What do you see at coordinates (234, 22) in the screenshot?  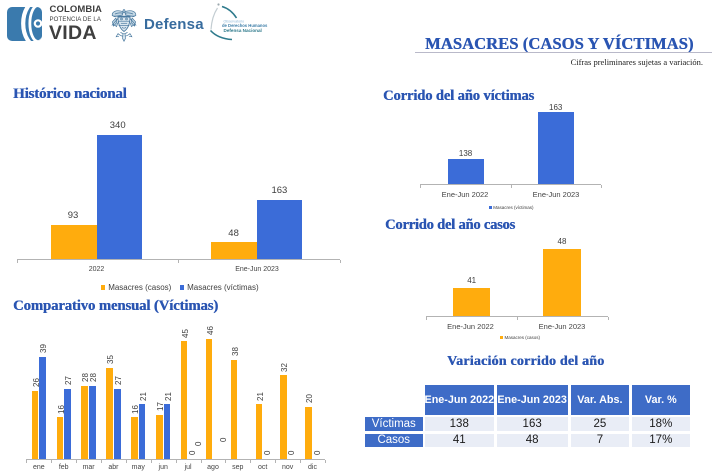 I see `svg-text: Observatorio` at bounding box center [234, 22].